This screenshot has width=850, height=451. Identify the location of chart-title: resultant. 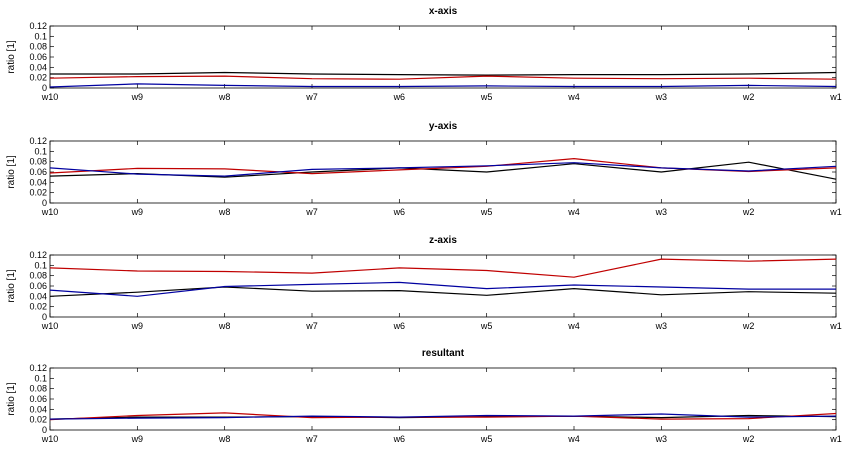
(443, 353).